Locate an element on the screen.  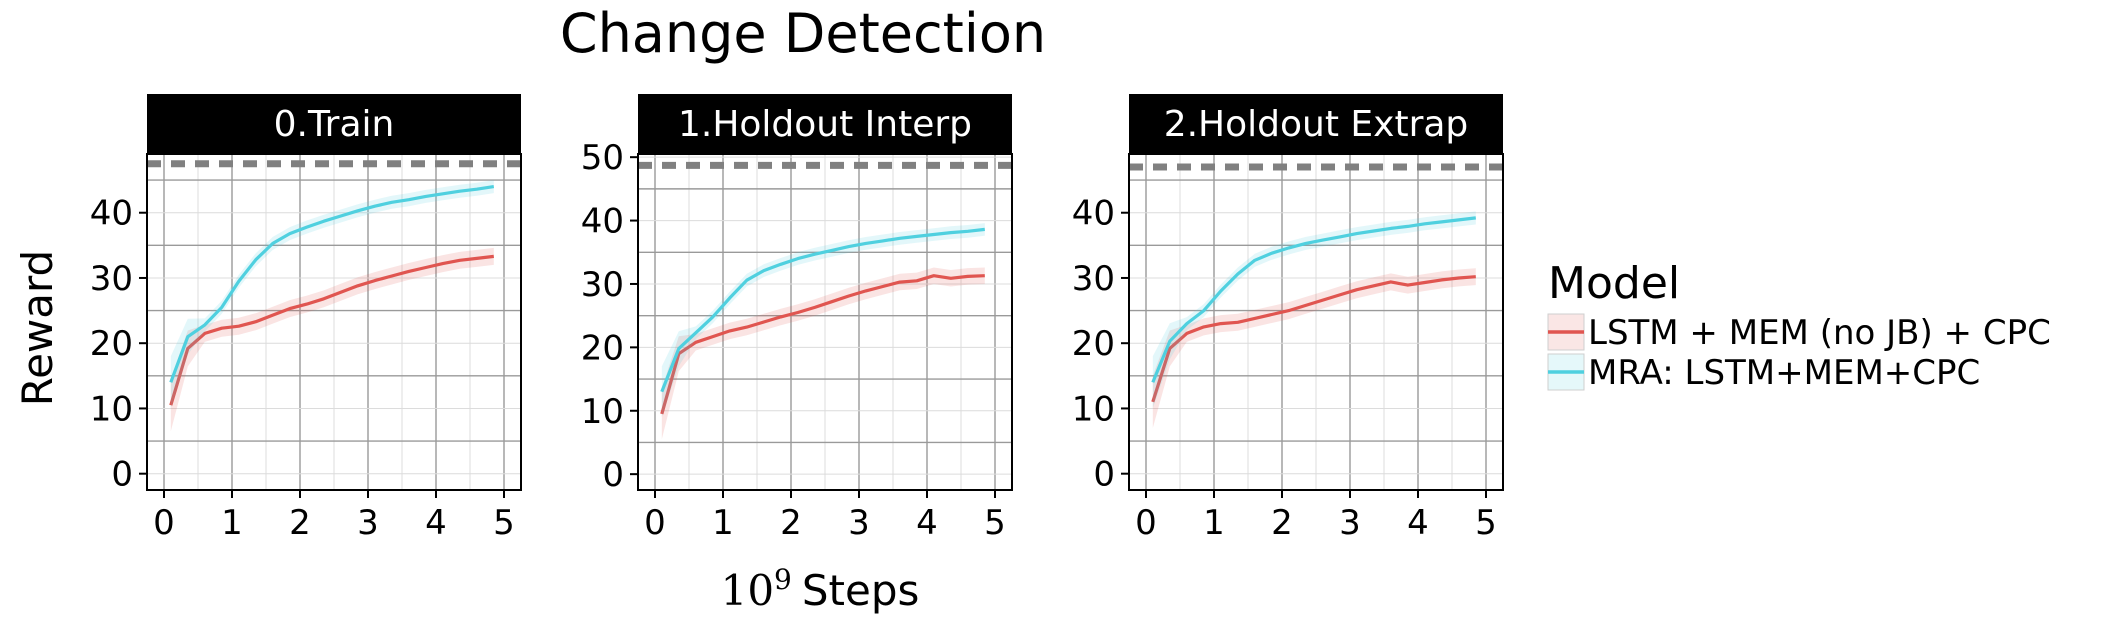
panel-title: 2.Holdout Extrap is located at coordinates (1316, 124).